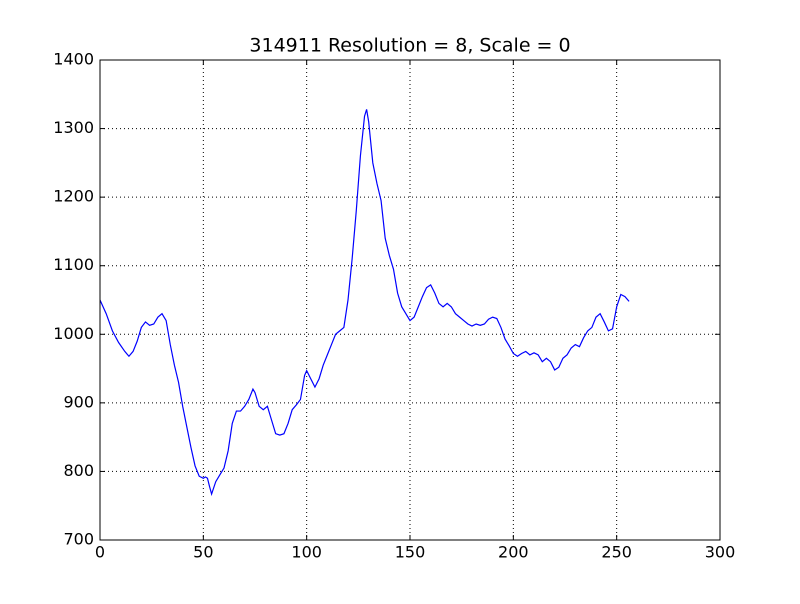 The width and height of the screenshot is (800, 604). What do you see at coordinates (409, 46) in the screenshot?
I see `chart-title: 314911 Resolution = 8, Scale = 0` at bounding box center [409, 46].